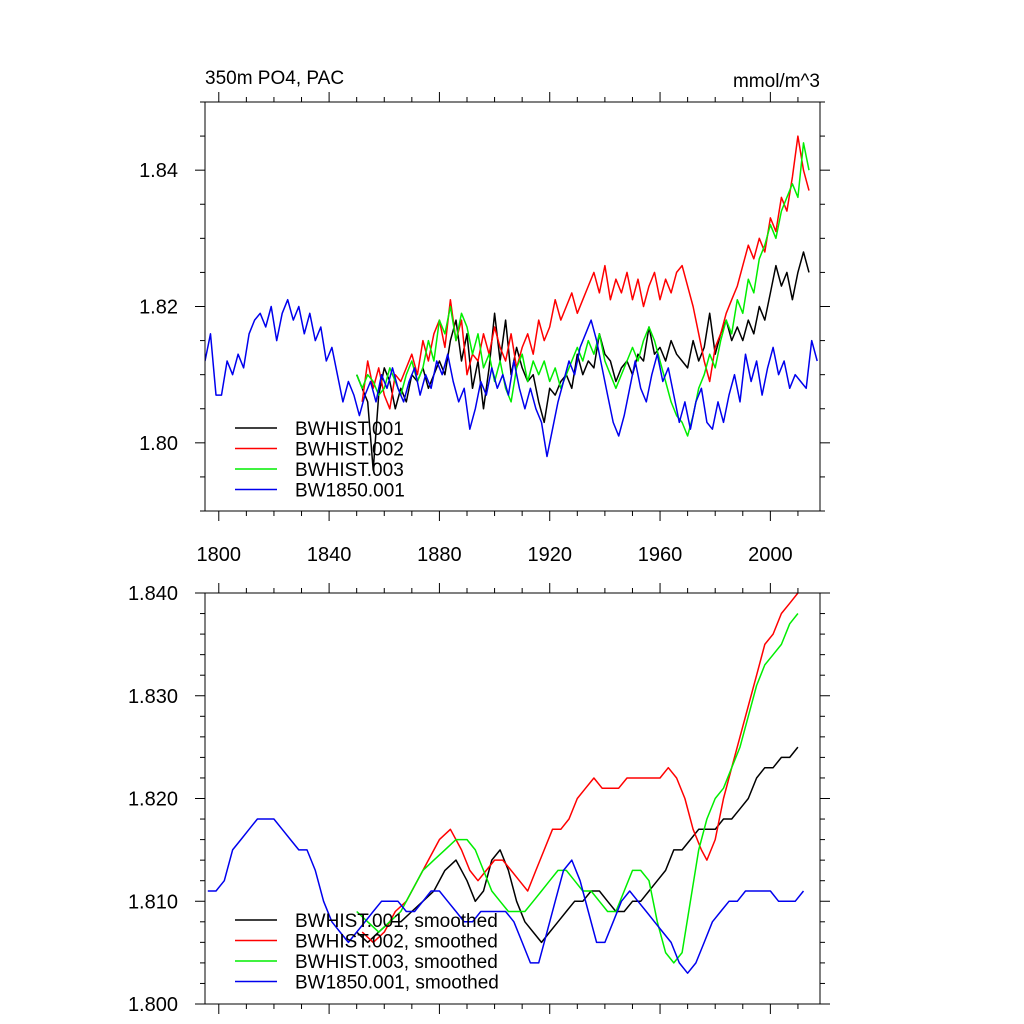 This screenshot has height=1024, width=1024. What do you see at coordinates (153, 697) in the screenshot?
I see `y-tick-label: 1.830` at bounding box center [153, 697].